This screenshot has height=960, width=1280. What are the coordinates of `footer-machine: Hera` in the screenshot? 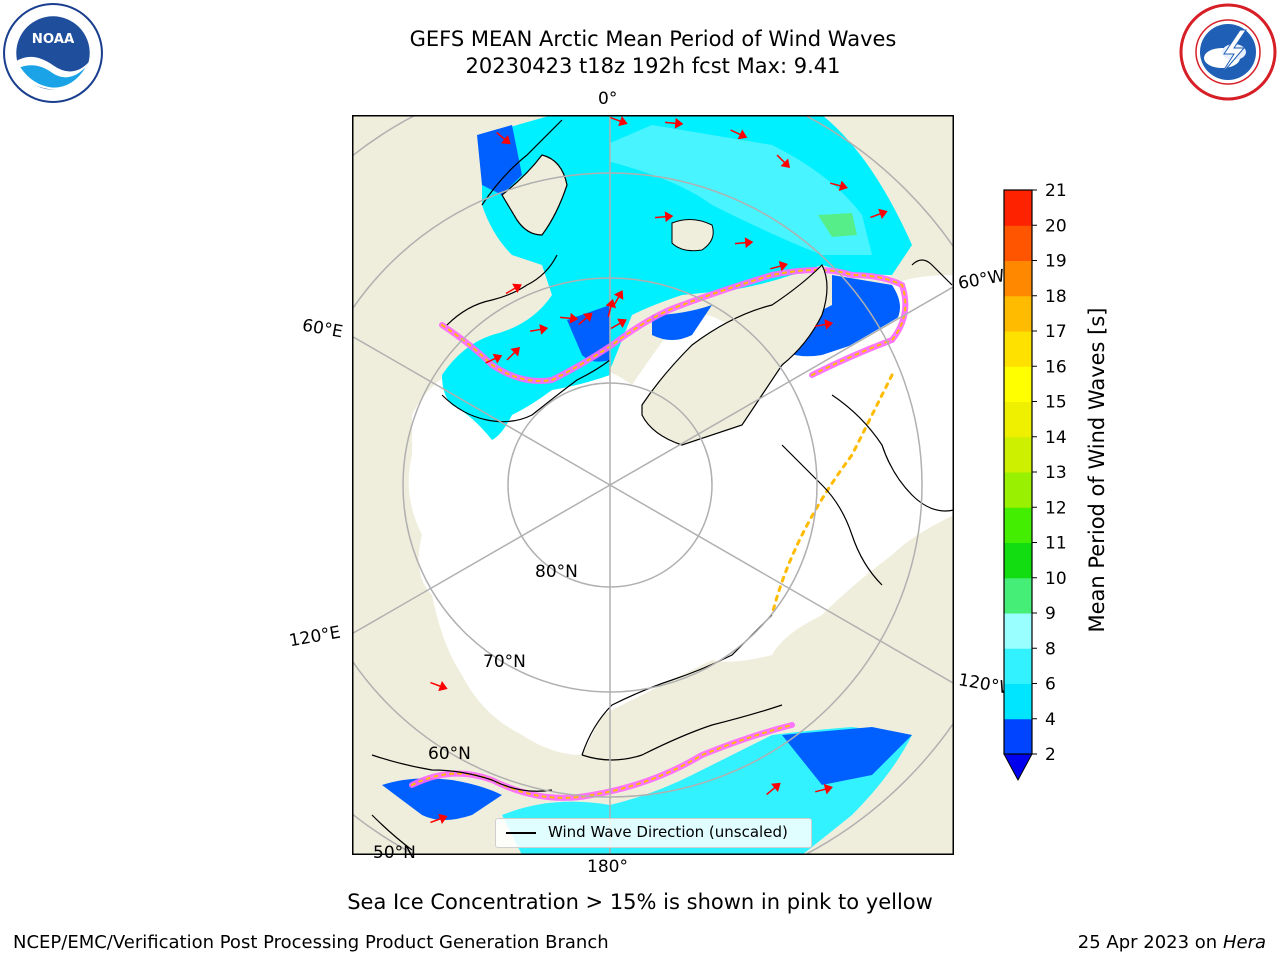 It's located at (1244, 942).